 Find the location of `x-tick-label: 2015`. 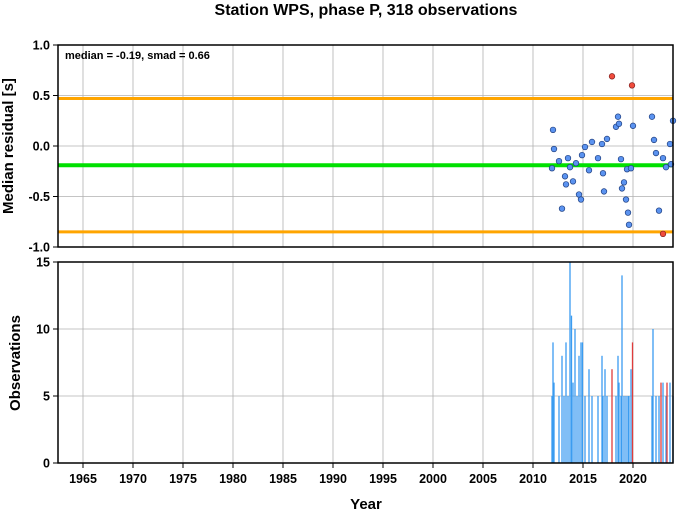

x-tick-label: 2015 is located at coordinates (583, 479).